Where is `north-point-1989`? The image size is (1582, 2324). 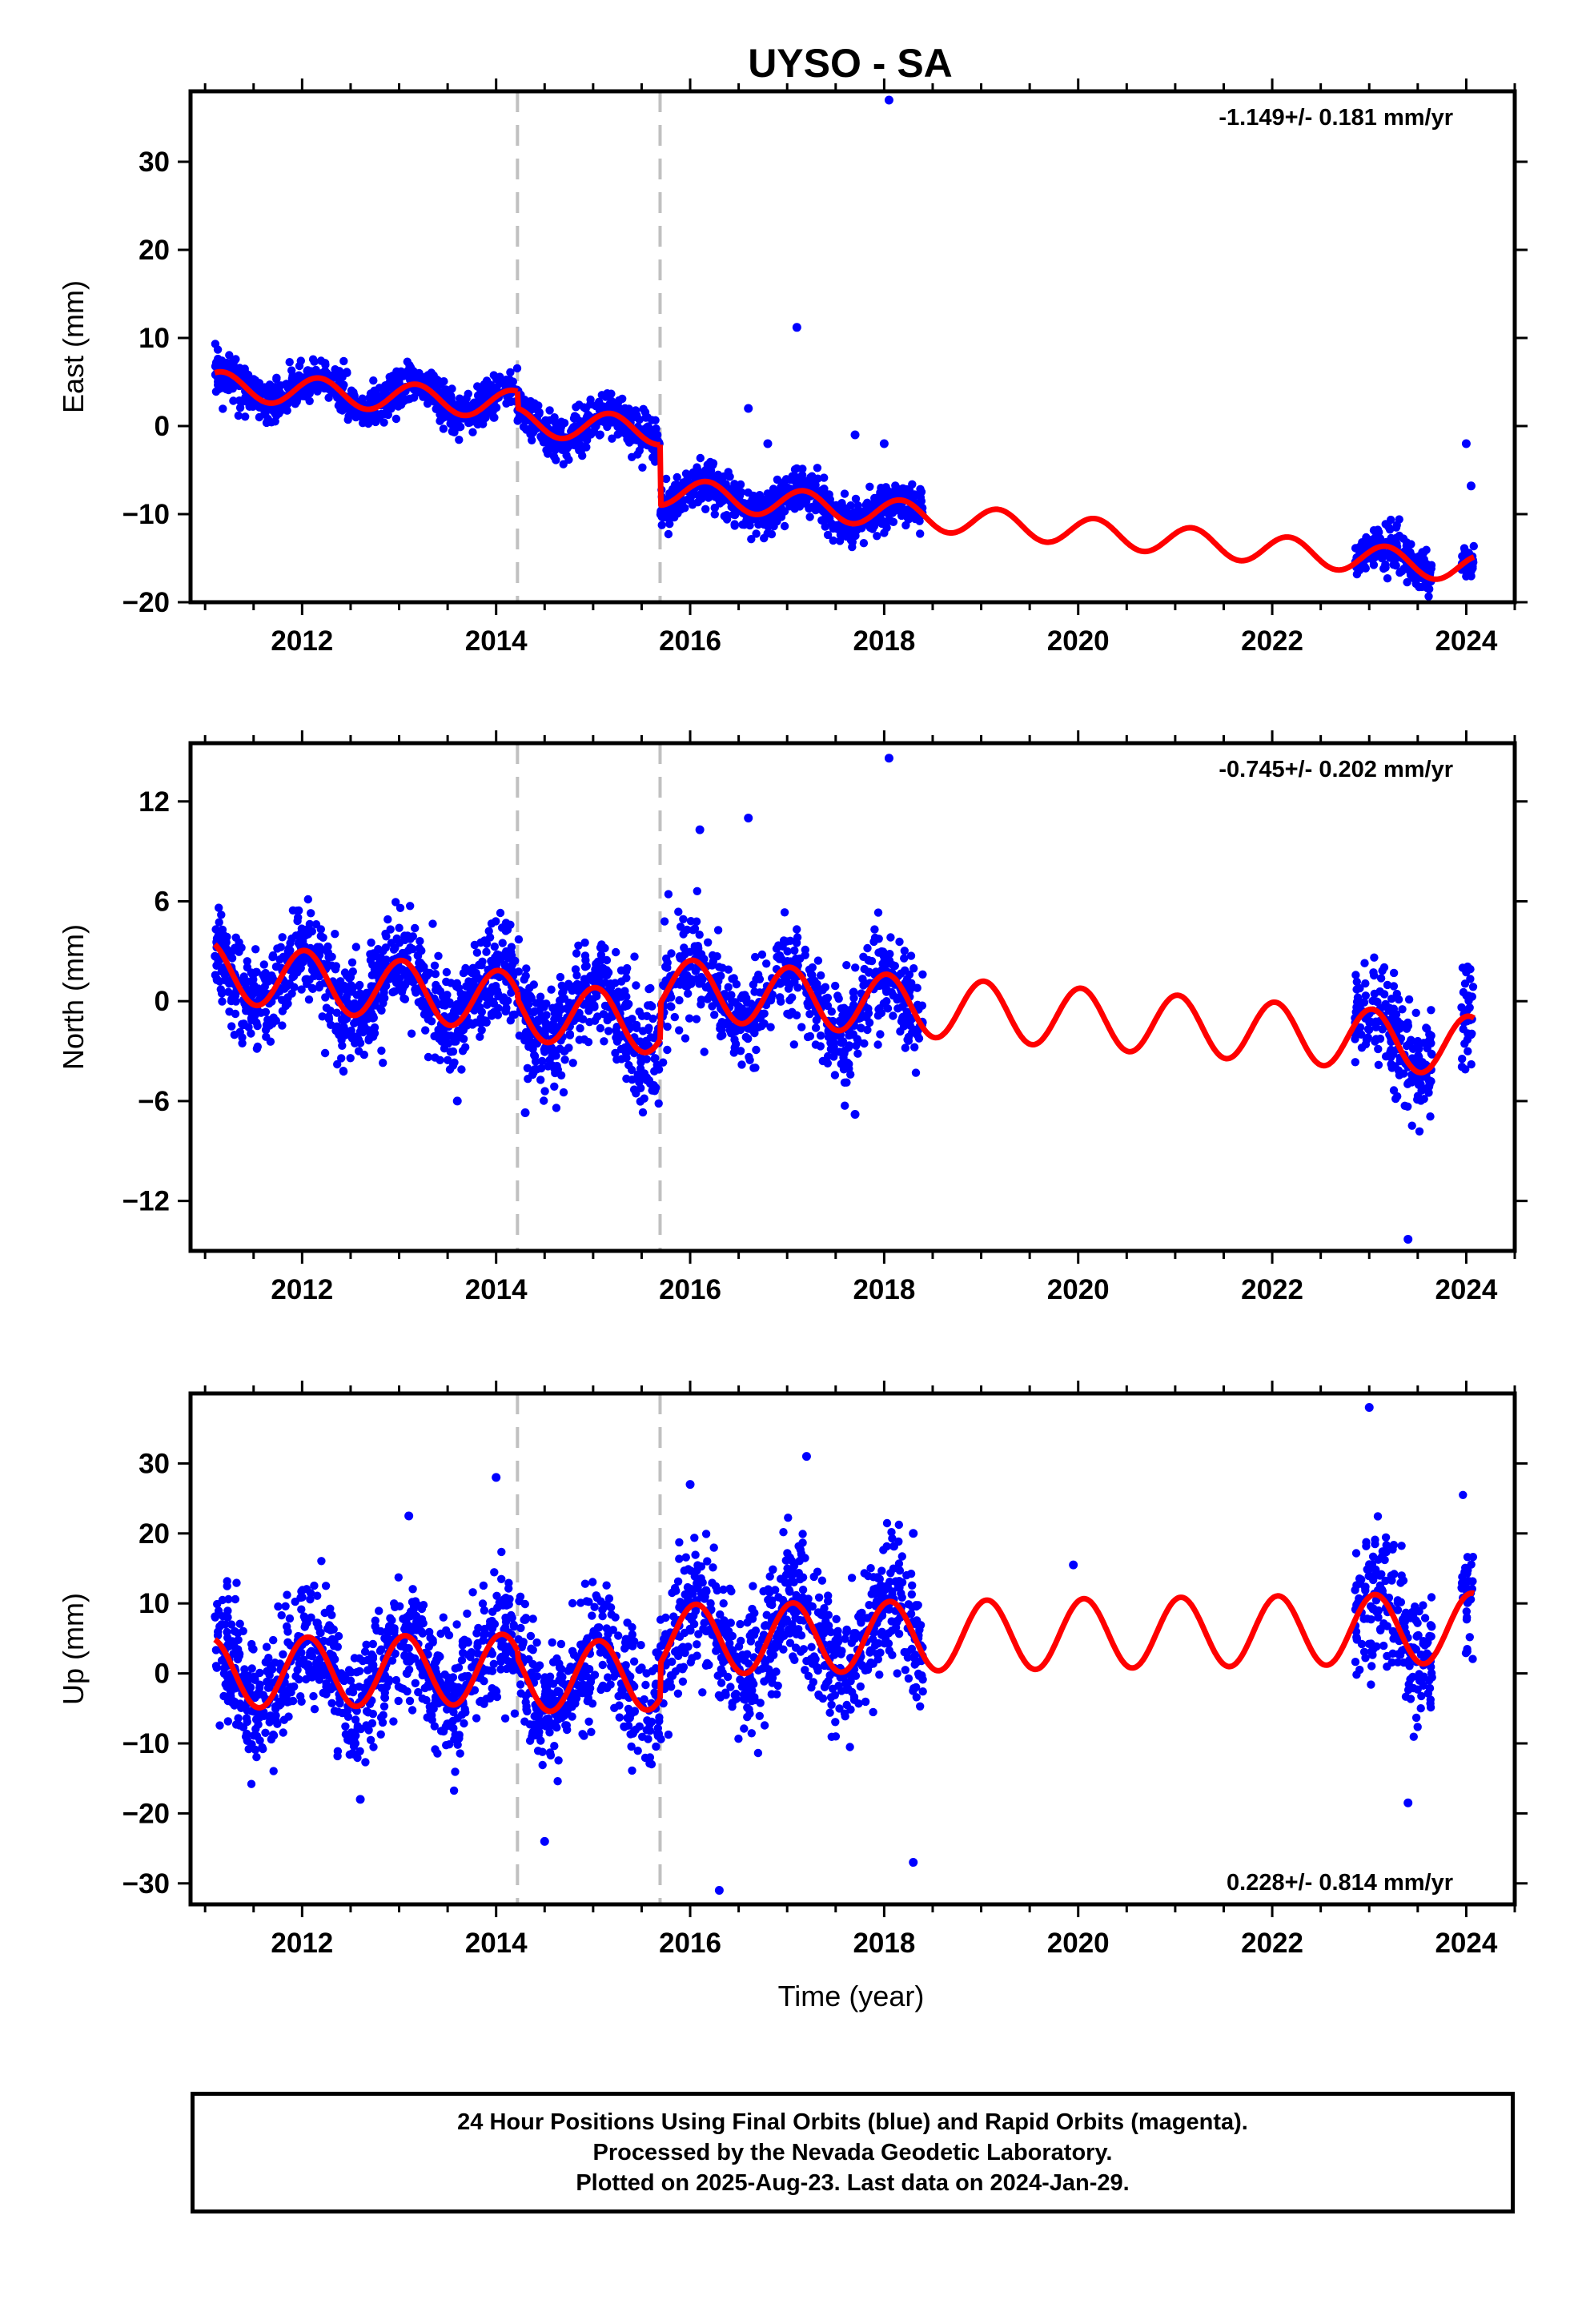
north-point-1989 is located at coordinates (1379, 1065).